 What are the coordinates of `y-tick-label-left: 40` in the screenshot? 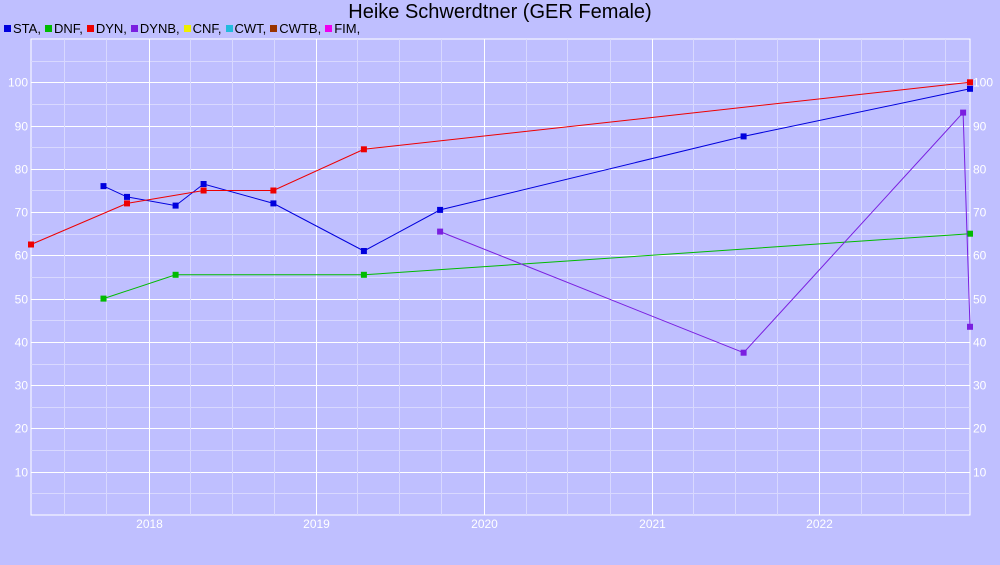 It's located at (22, 343).